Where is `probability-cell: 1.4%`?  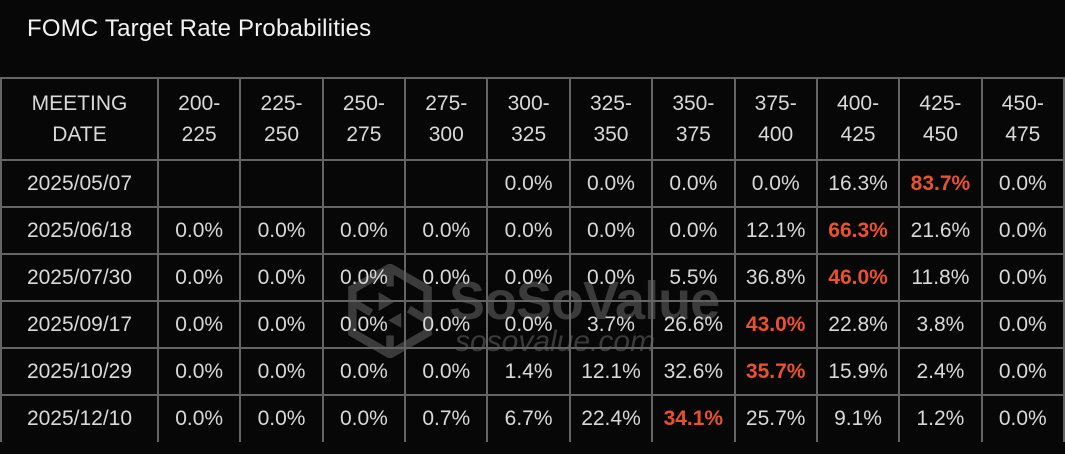 probability-cell: 1.4% is located at coordinates (528, 371).